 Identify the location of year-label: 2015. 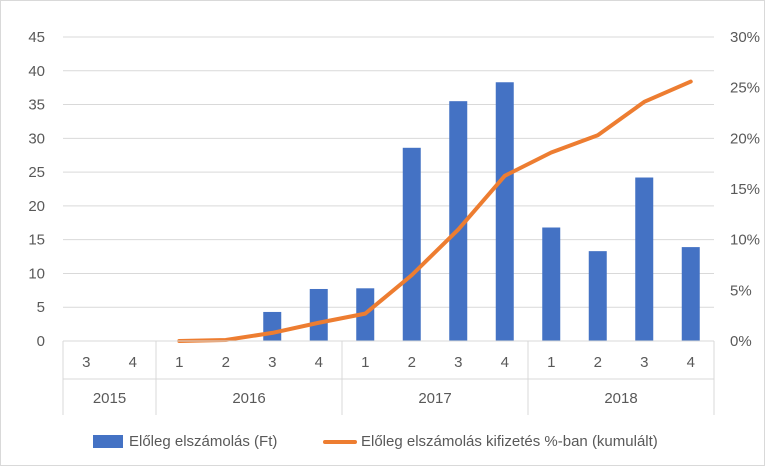
(109, 398).